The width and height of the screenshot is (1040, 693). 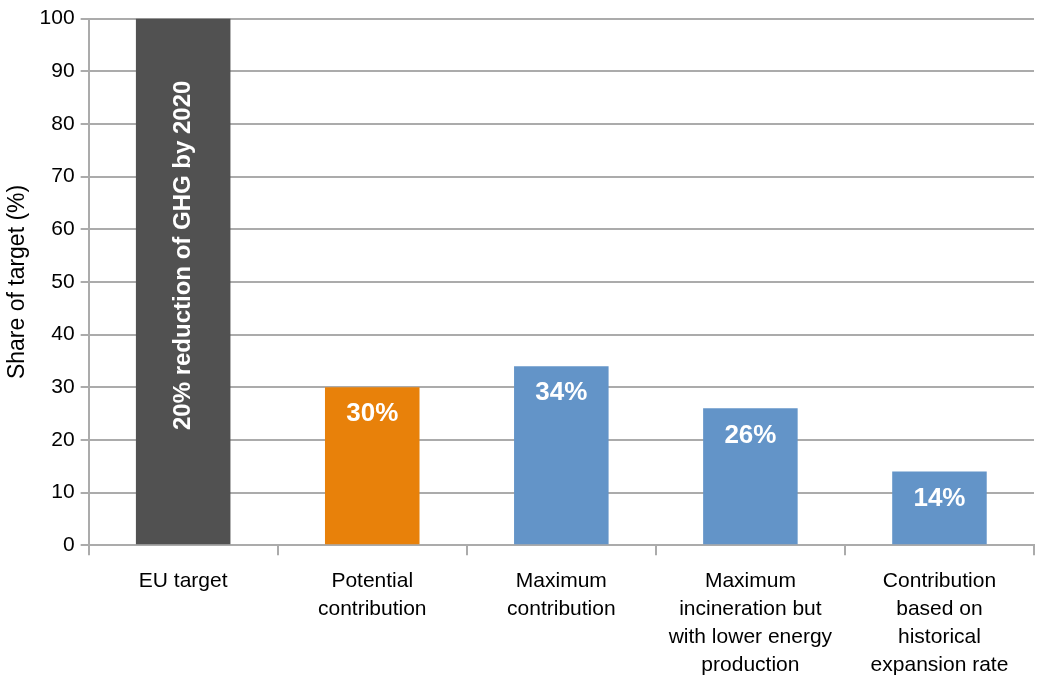 I want to click on x-tick-label: Maximum incineration but with lower energy production, so click(x=750, y=621).